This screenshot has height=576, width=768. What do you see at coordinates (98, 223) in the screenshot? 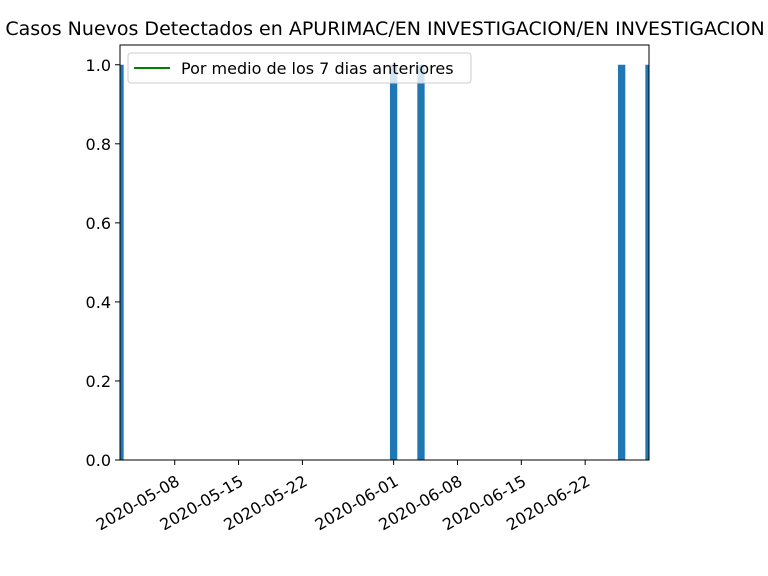
I see `y-tick-label: 0.6` at bounding box center [98, 223].